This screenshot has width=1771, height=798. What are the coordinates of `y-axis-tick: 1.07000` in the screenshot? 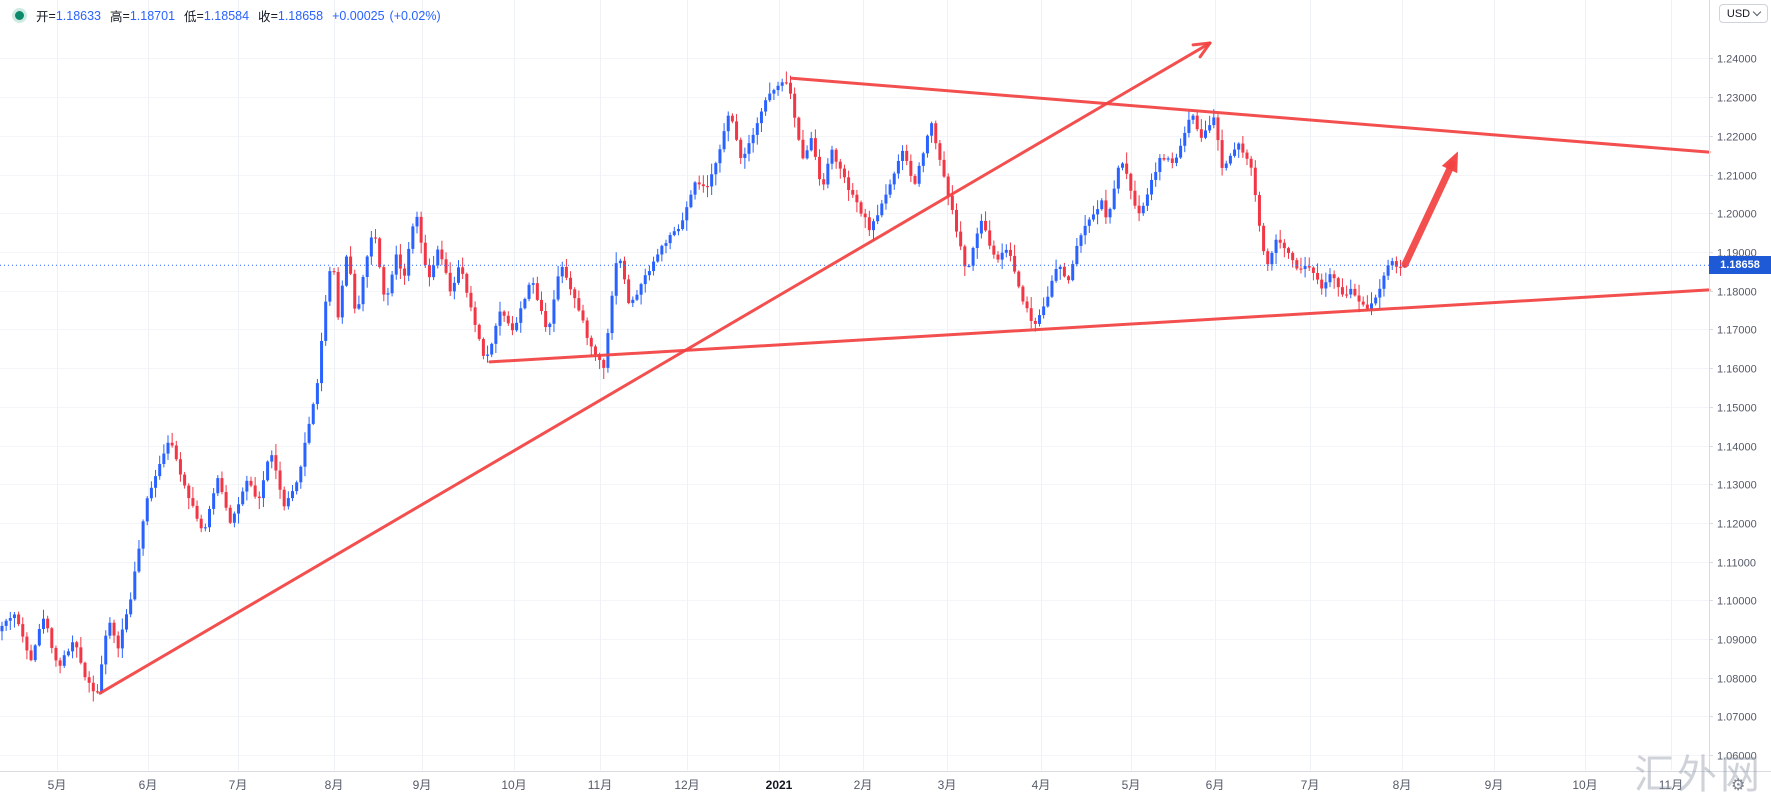 It's located at (1737, 718).